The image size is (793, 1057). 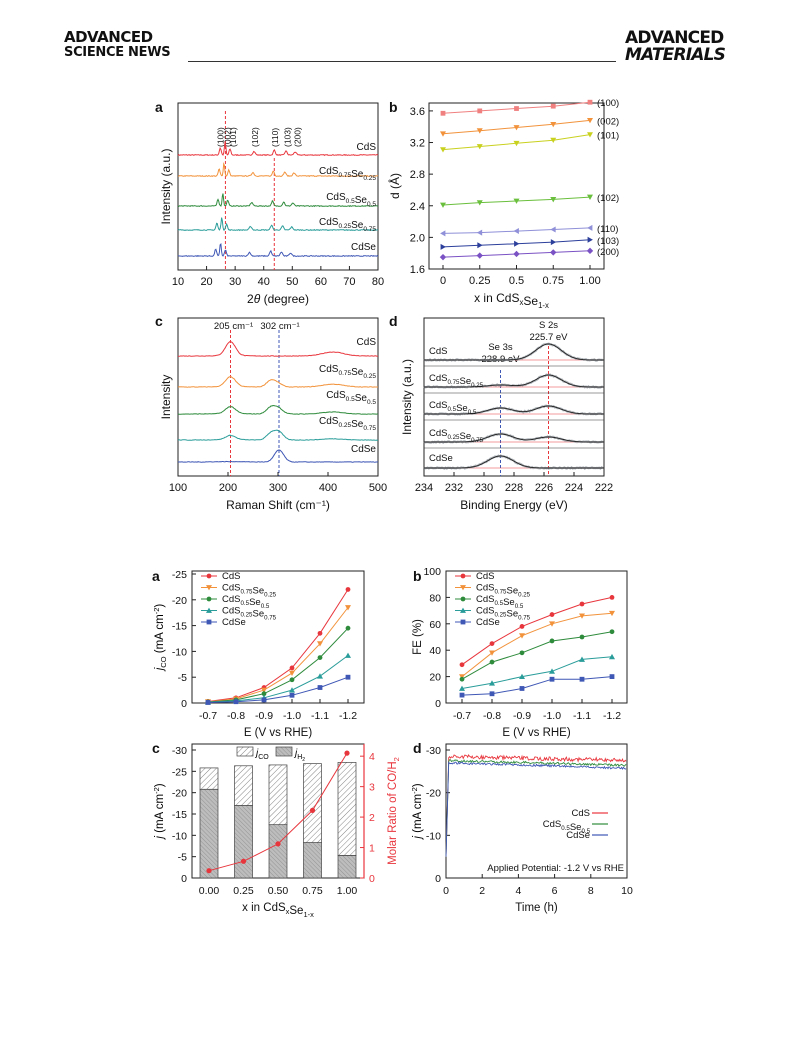 I want to click on x-tick-label: 100, so click(x=178, y=488).